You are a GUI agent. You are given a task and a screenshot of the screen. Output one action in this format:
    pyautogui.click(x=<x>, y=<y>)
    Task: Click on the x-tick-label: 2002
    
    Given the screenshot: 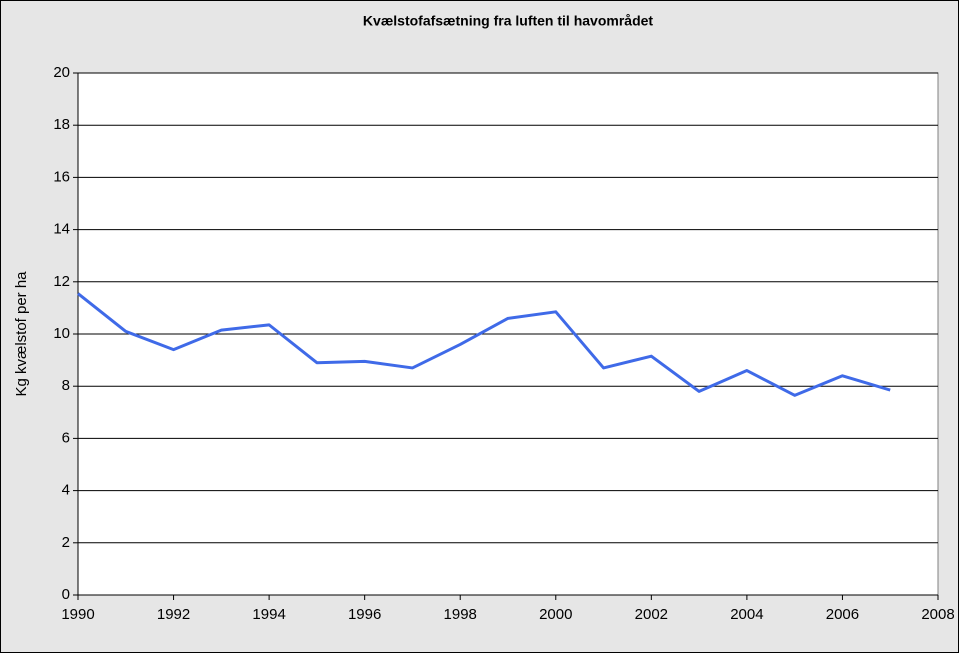 What is the action you would take?
    pyautogui.click(x=651, y=614)
    